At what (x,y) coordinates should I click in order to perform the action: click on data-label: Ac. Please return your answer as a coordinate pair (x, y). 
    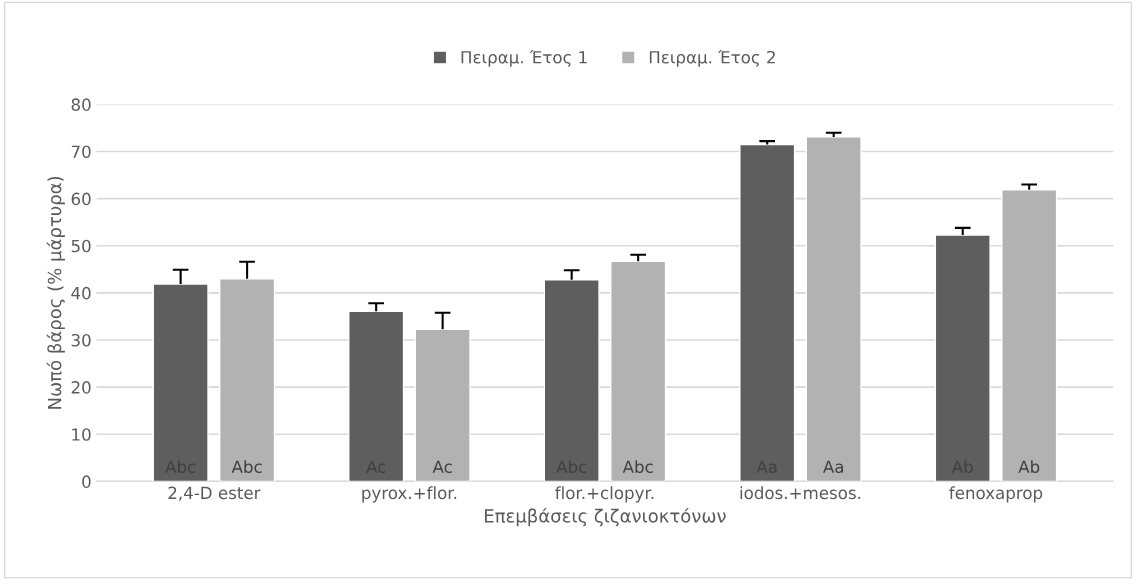
    Looking at the image, I should click on (442, 467).